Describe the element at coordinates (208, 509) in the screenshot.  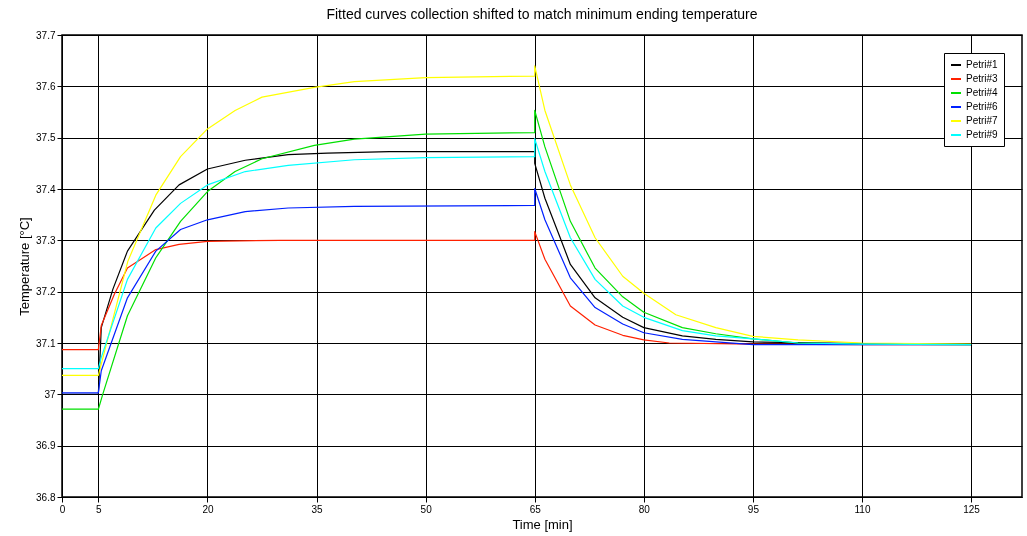
I see `x-tick-label: 20` at that location.